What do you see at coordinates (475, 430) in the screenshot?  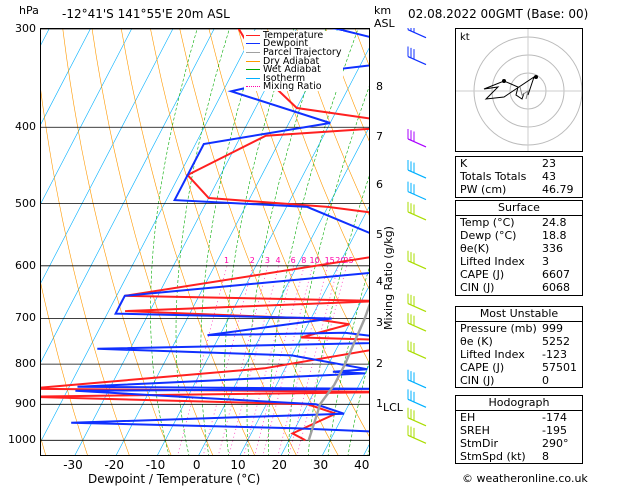 I see `row-label: SREH` at bounding box center [475, 430].